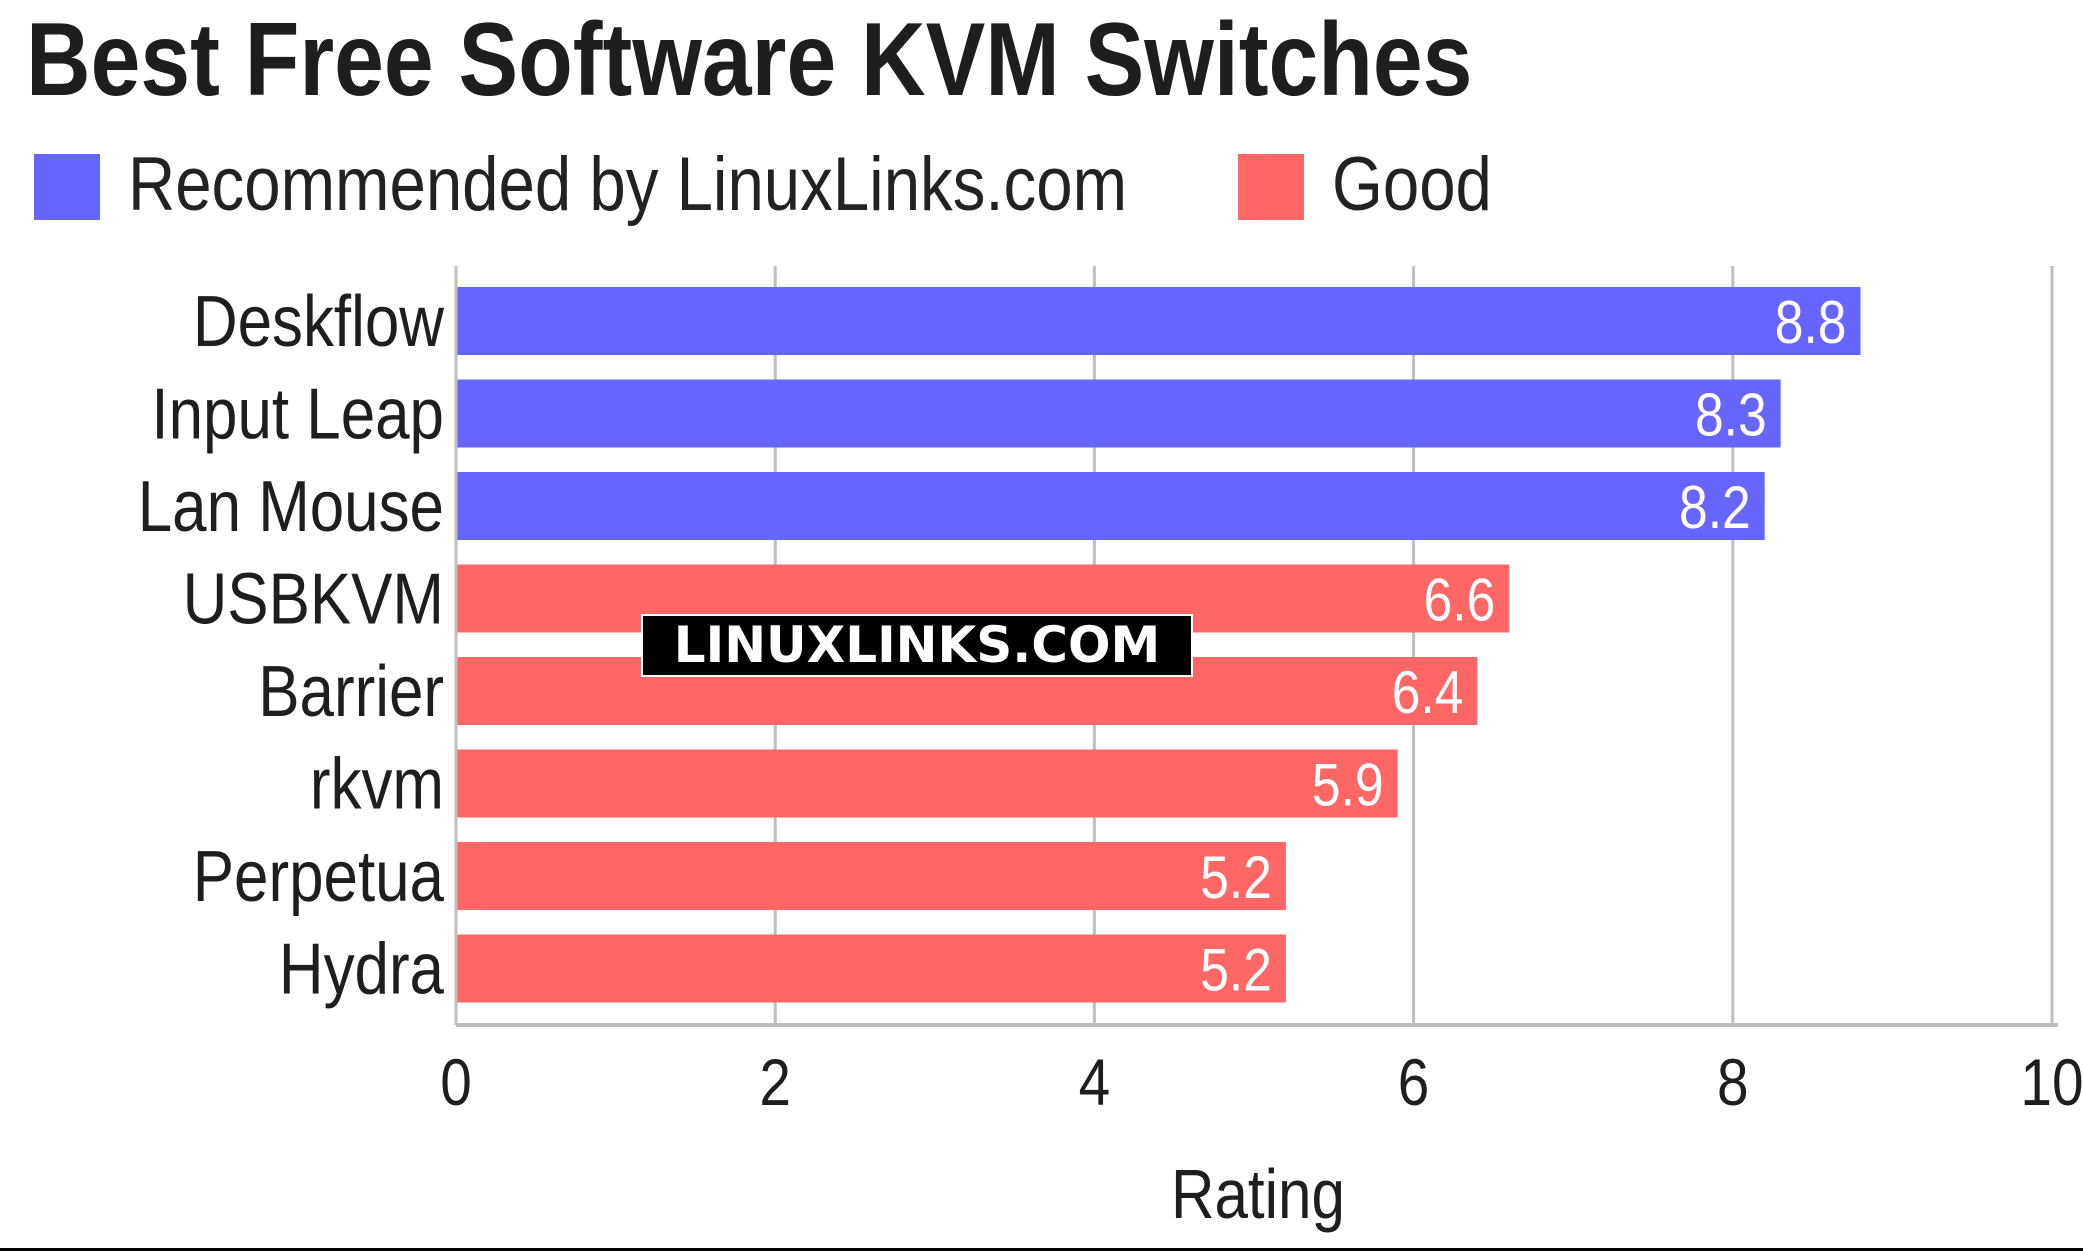 The image size is (2083, 1253). What do you see at coordinates (67, 187) in the screenshot?
I see `legend-swatch-recommended` at bounding box center [67, 187].